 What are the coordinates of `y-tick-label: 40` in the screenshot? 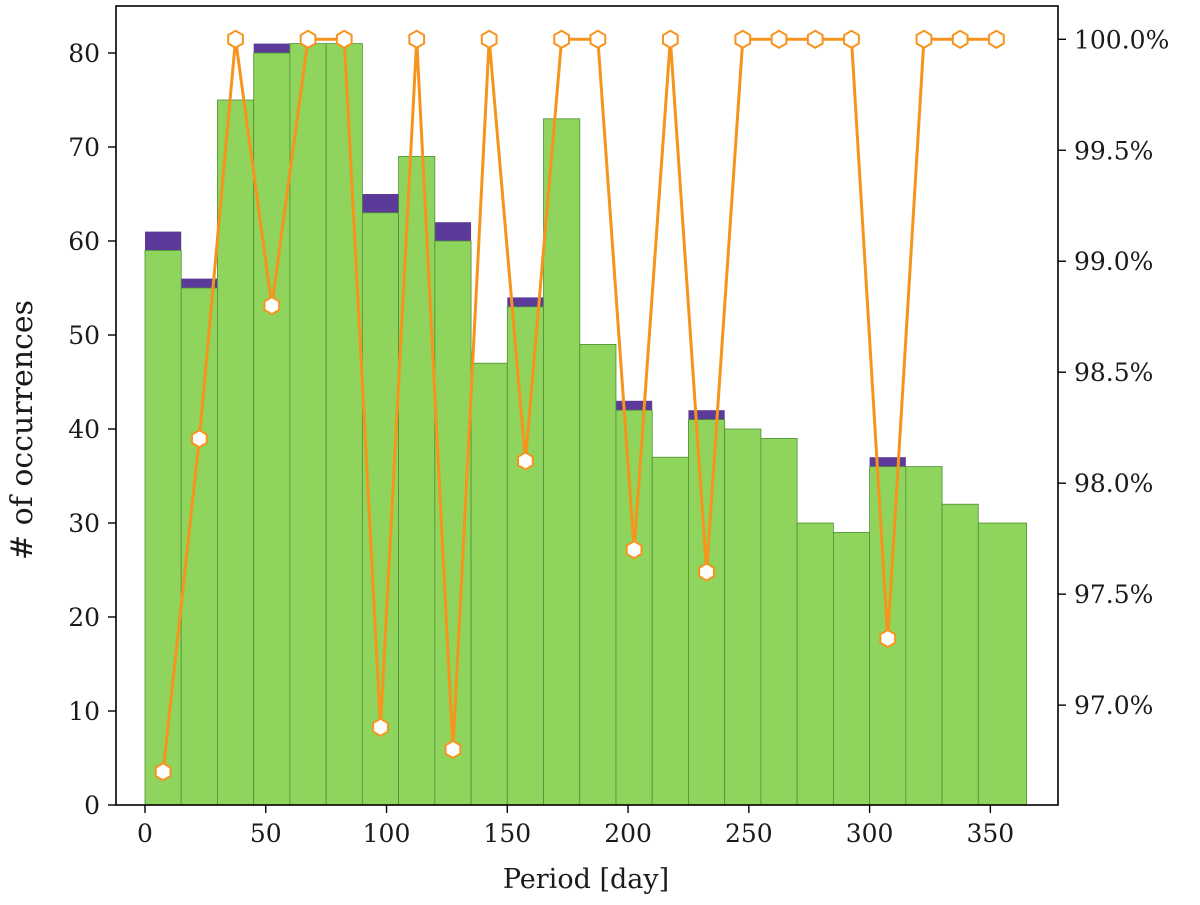 It's located at (84, 429).